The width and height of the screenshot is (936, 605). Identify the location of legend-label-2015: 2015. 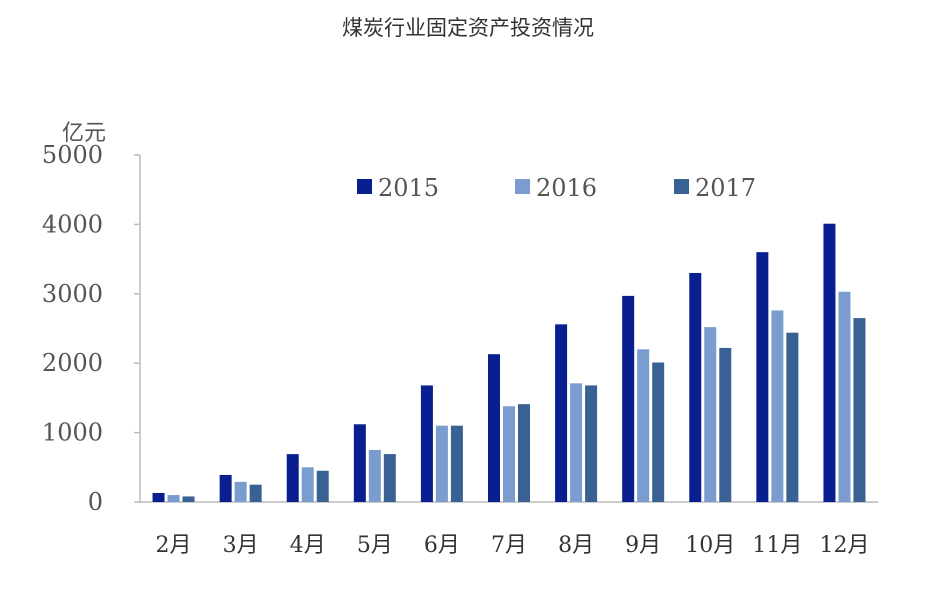
(408, 188).